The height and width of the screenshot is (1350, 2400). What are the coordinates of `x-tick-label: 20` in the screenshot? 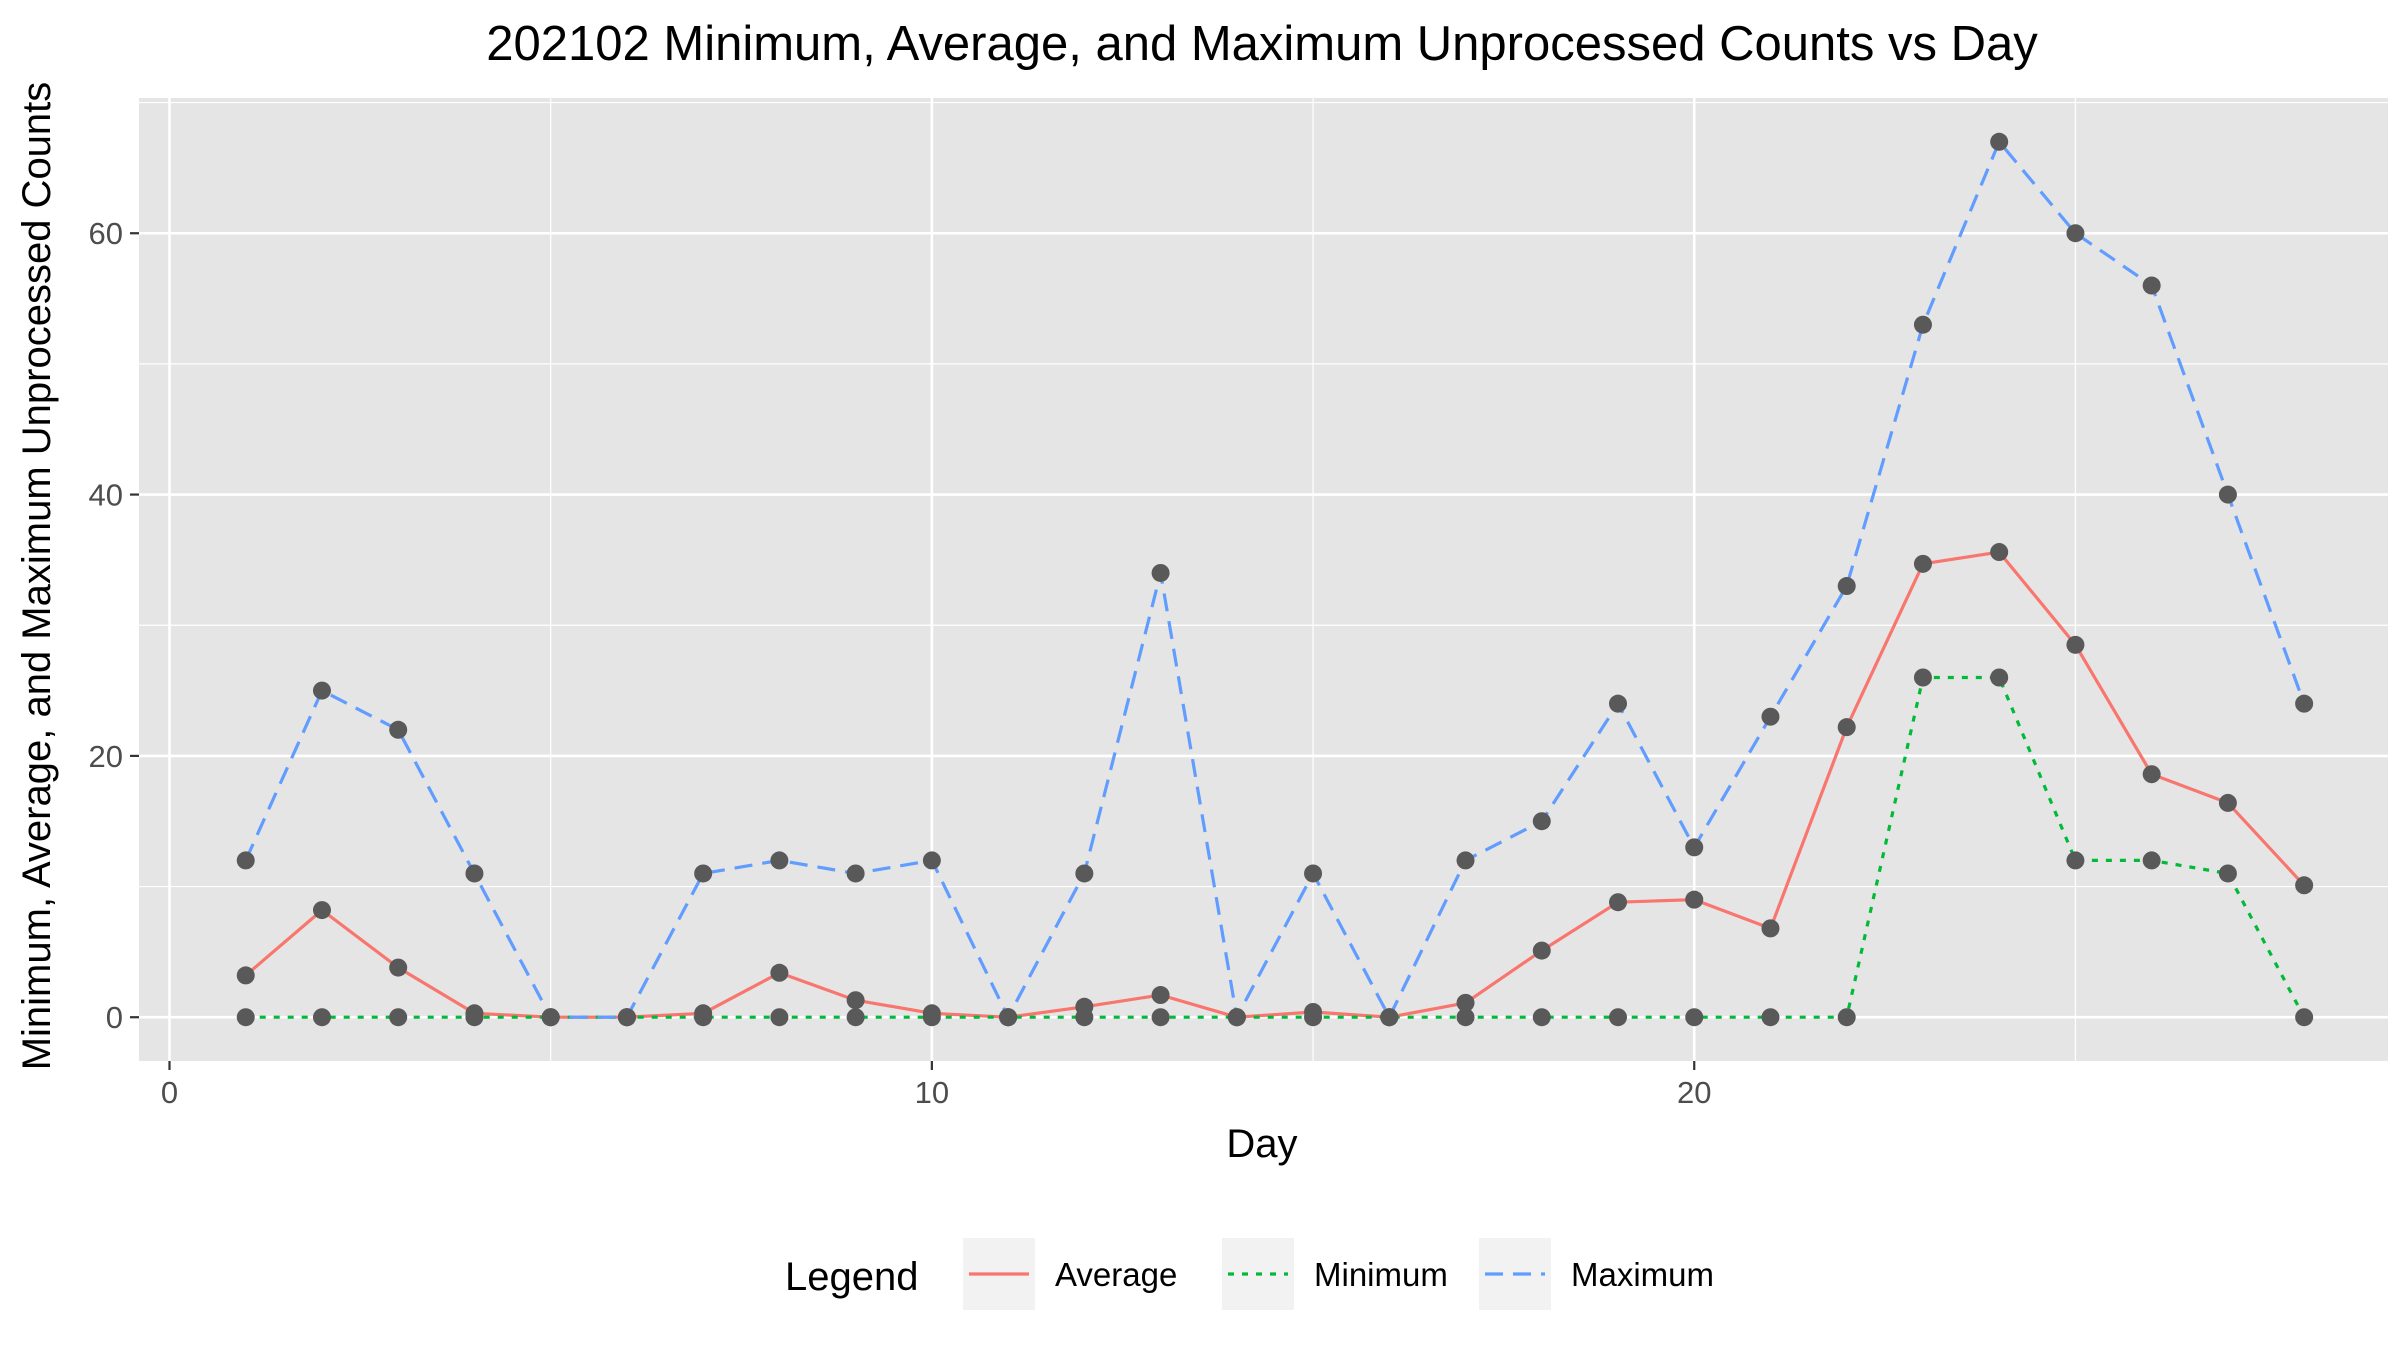 It's located at (1694, 1092).